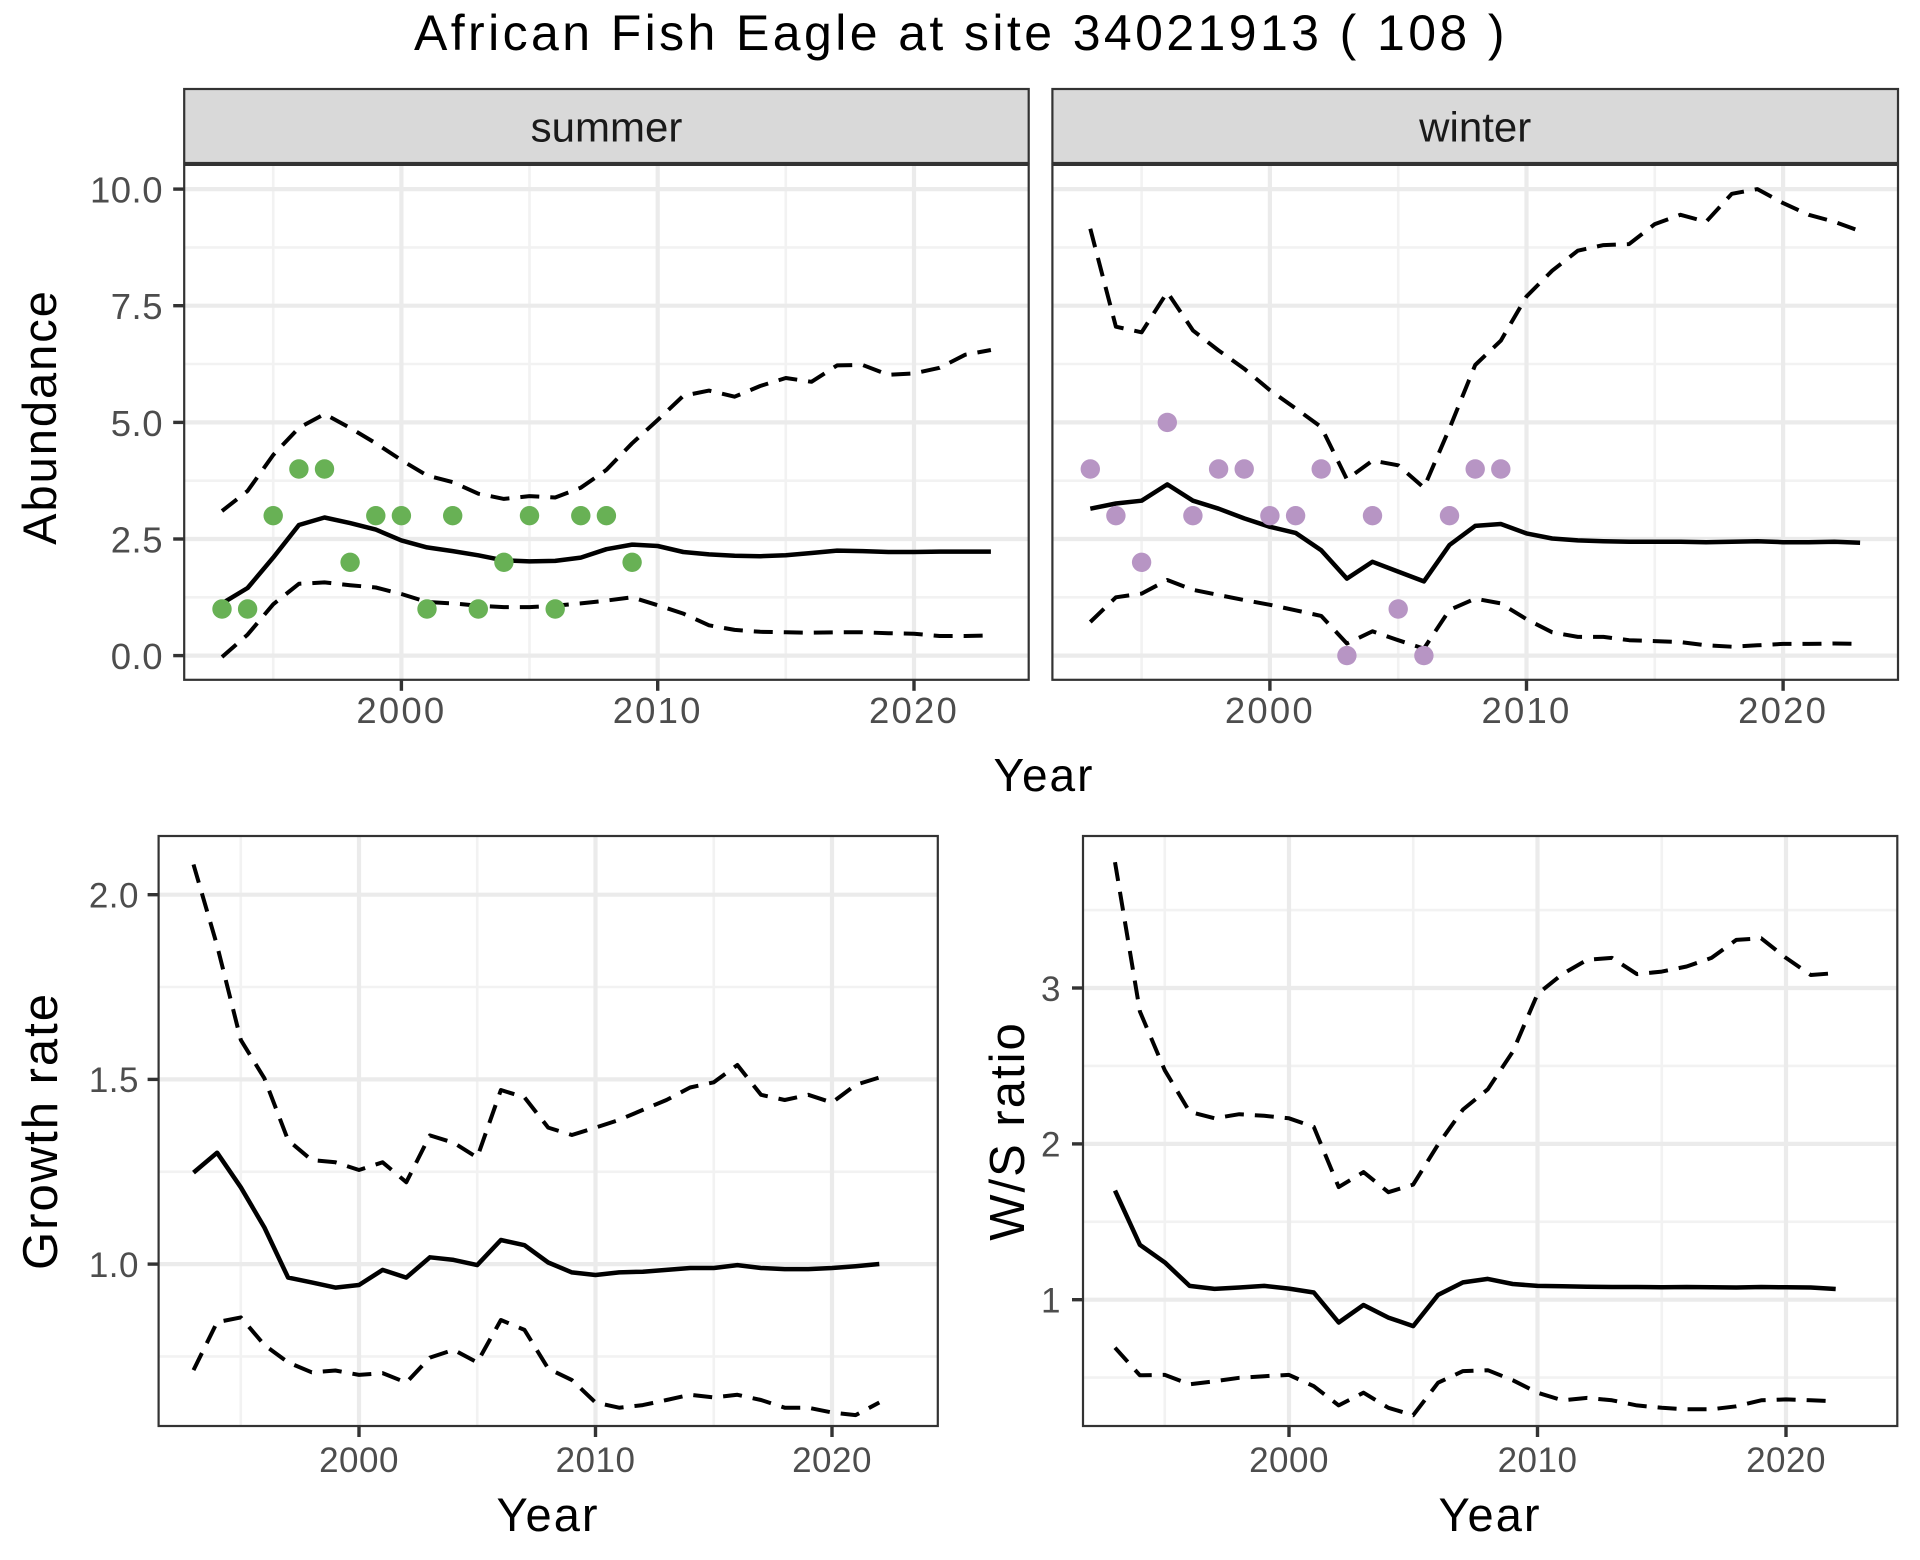 Image resolution: width=1920 pixels, height=1560 pixels. I want to click on svg-text: W/S ratio, so click(1008, 1130).